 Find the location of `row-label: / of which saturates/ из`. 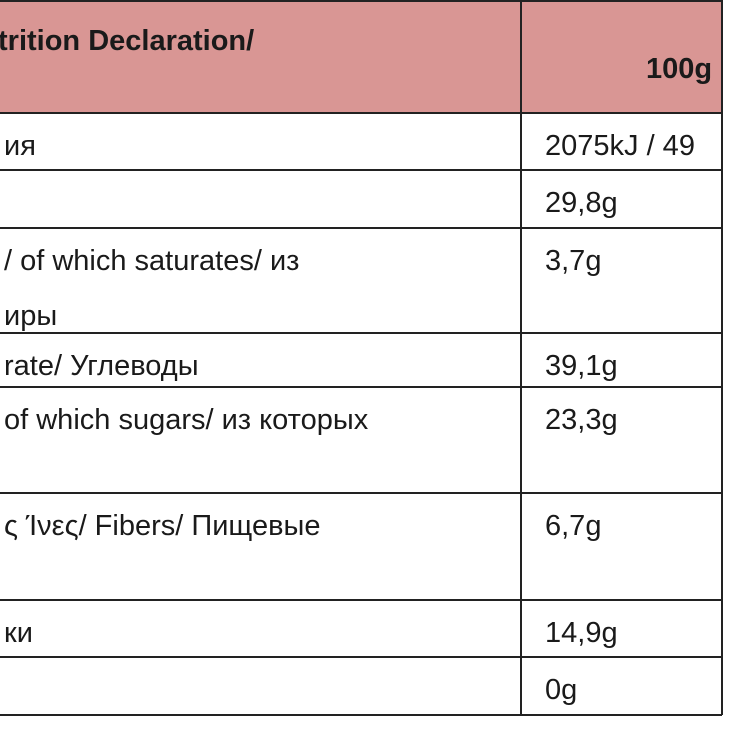

row-label: / of which saturates/ из is located at coordinates (151, 261).